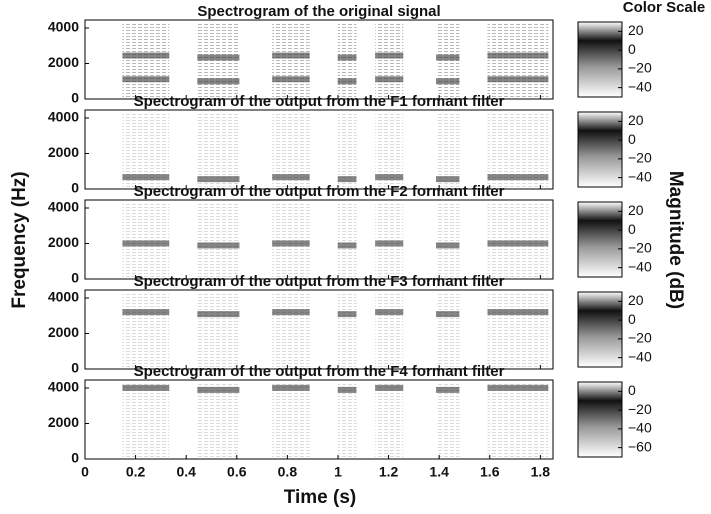 The height and width of the screenshot is (514, 711). I want to click on x-tick-label: 0, so click(85, 472).